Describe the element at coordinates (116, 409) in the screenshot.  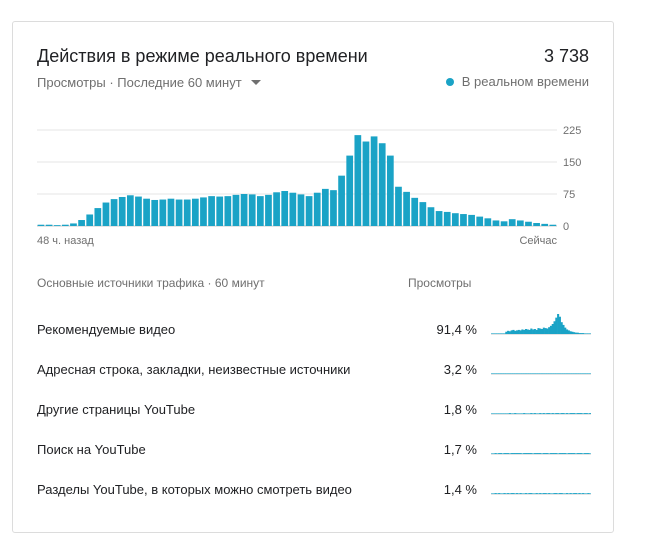
I see `traffic-source-label: Другие страницы YouTube` at that location.